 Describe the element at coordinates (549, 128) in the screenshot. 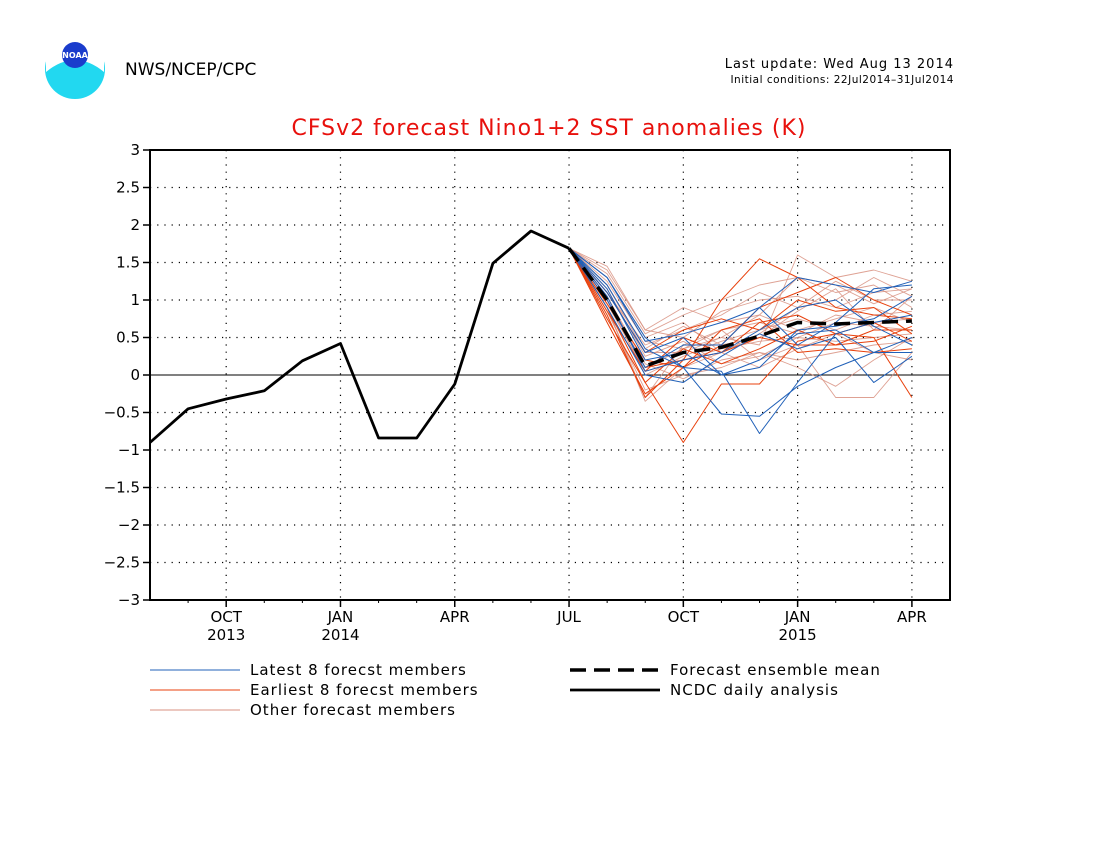

I see `chart-title: CFSv2 forecast Nino1+2 SST anomalies (K)` at that location.